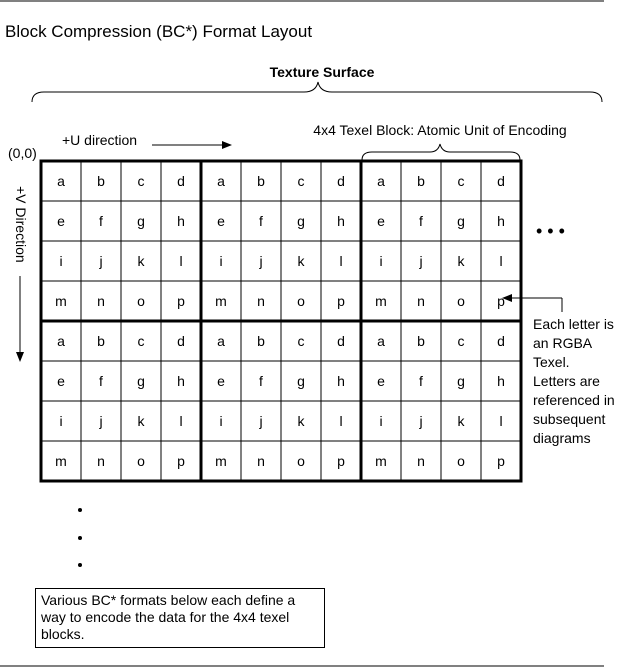  What do you see at coordinates (507, 298) in the screenshot?
I see `note-arrowhead-icon` at bounding box center [507, 298].